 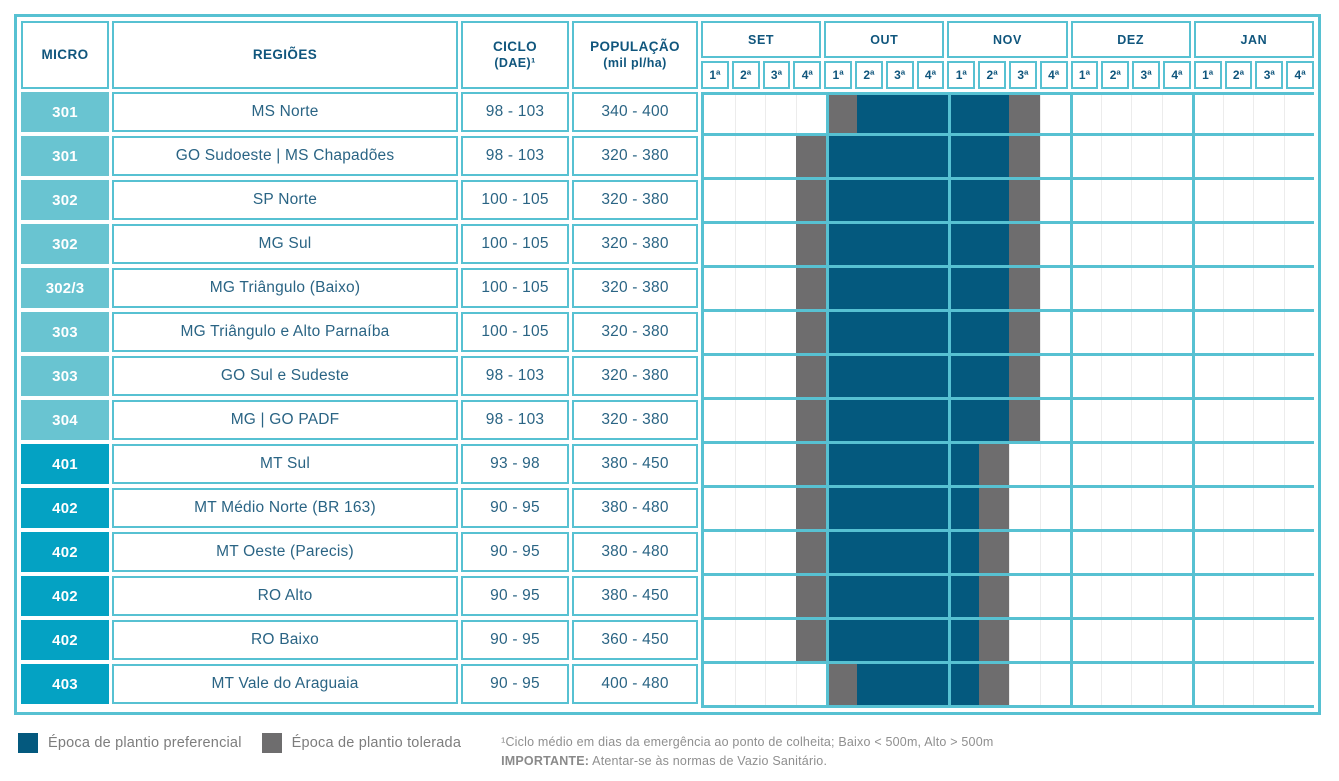 What do you see at coordinates (130, 743) in the screenshot?
I see `legend-item-preferencial: Época de plantio preferencial` at bounding box center [130, 743].